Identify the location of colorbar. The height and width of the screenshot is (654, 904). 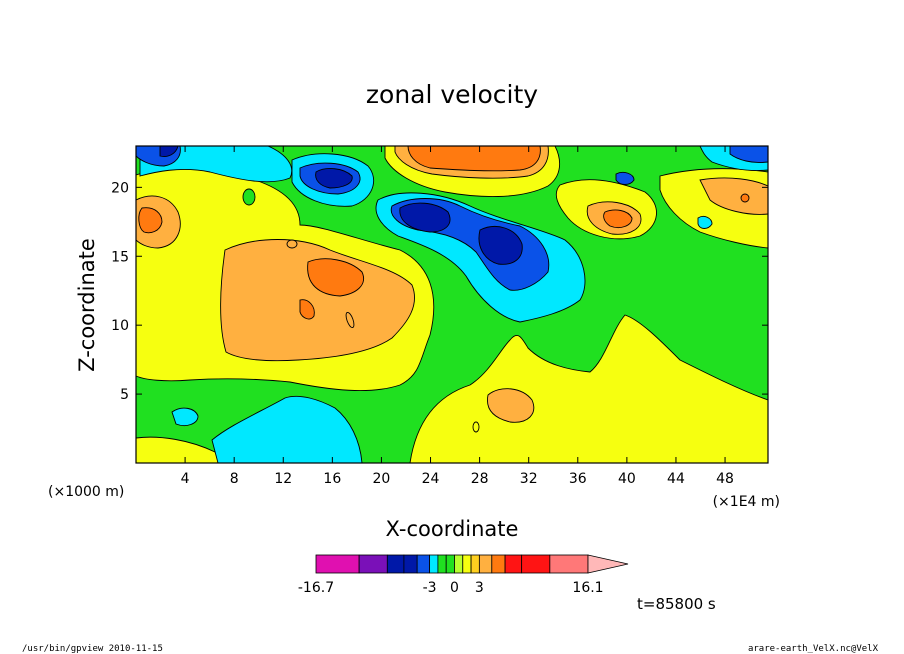
(472, 564).